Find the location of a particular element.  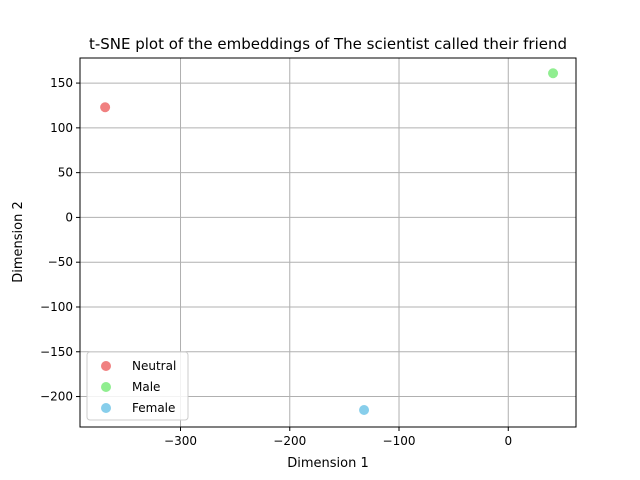

legend-label-neutral: Neutral is located at coordinates (154, 366).